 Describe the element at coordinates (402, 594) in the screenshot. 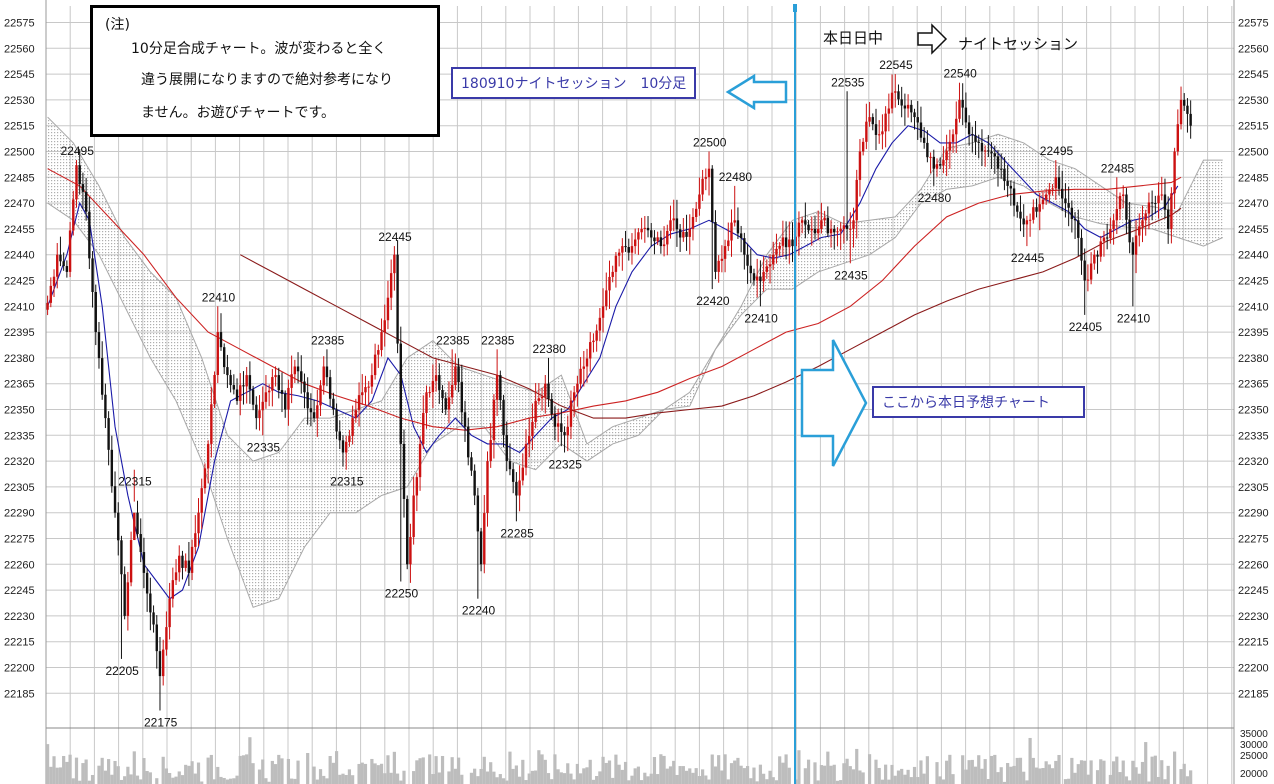

I see `price-label: 22250` at that location.